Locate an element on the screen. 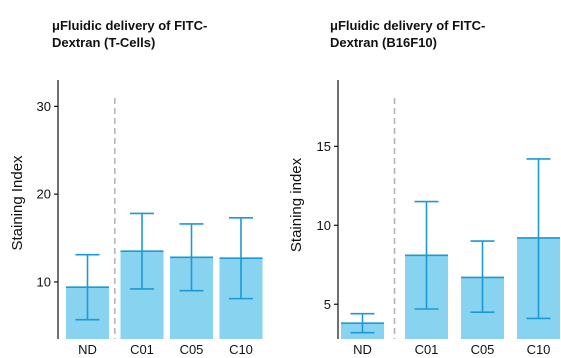 This screenshot has height=358, width=561. chart-title-line2: Dextran (T-Cells) is located at coordinates (103, 42).